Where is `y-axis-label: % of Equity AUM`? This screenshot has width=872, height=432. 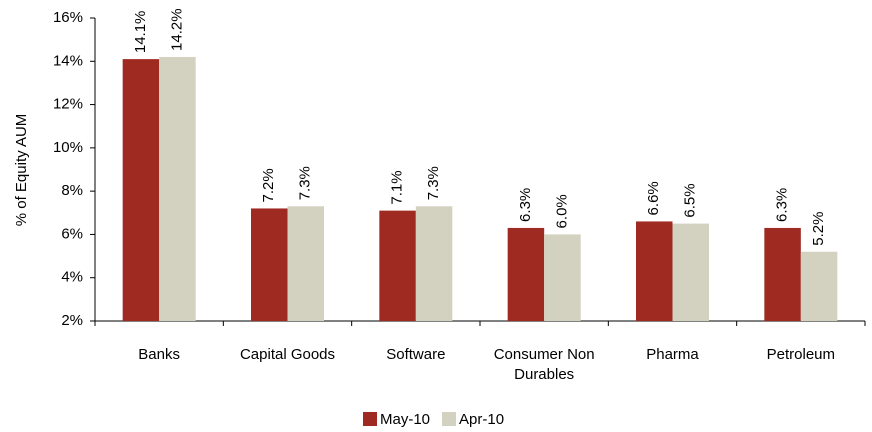 y-axis-label: % of Equity AUM is located at coordinates (21, 170).